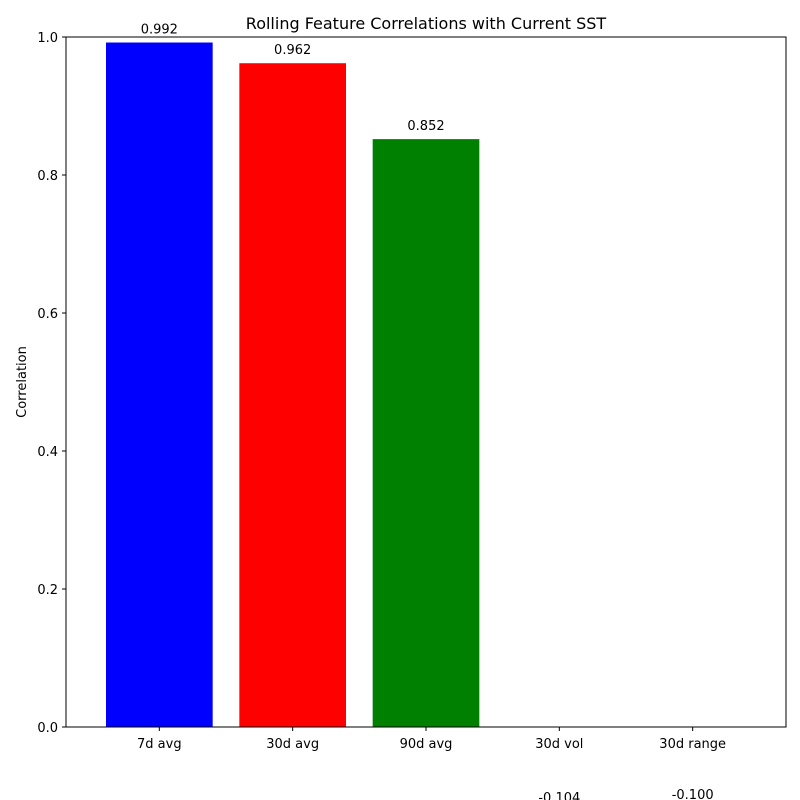 This screenshot has height=800, width=800. Describe the element at coordinates (47, 314) in the screenshot. I see `y-tick-label-3: 0.6` at that location.